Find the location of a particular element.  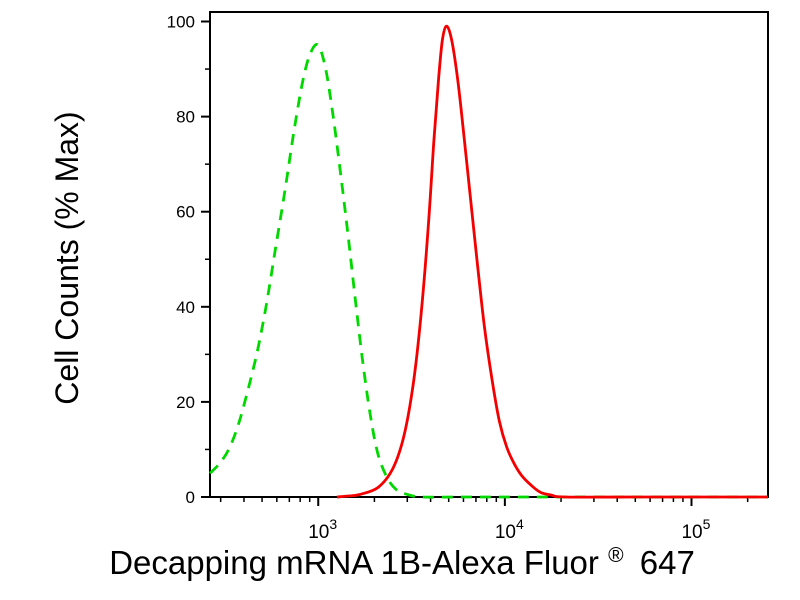

x-tick-exponent: 5 is located at coordinates (707, 524).